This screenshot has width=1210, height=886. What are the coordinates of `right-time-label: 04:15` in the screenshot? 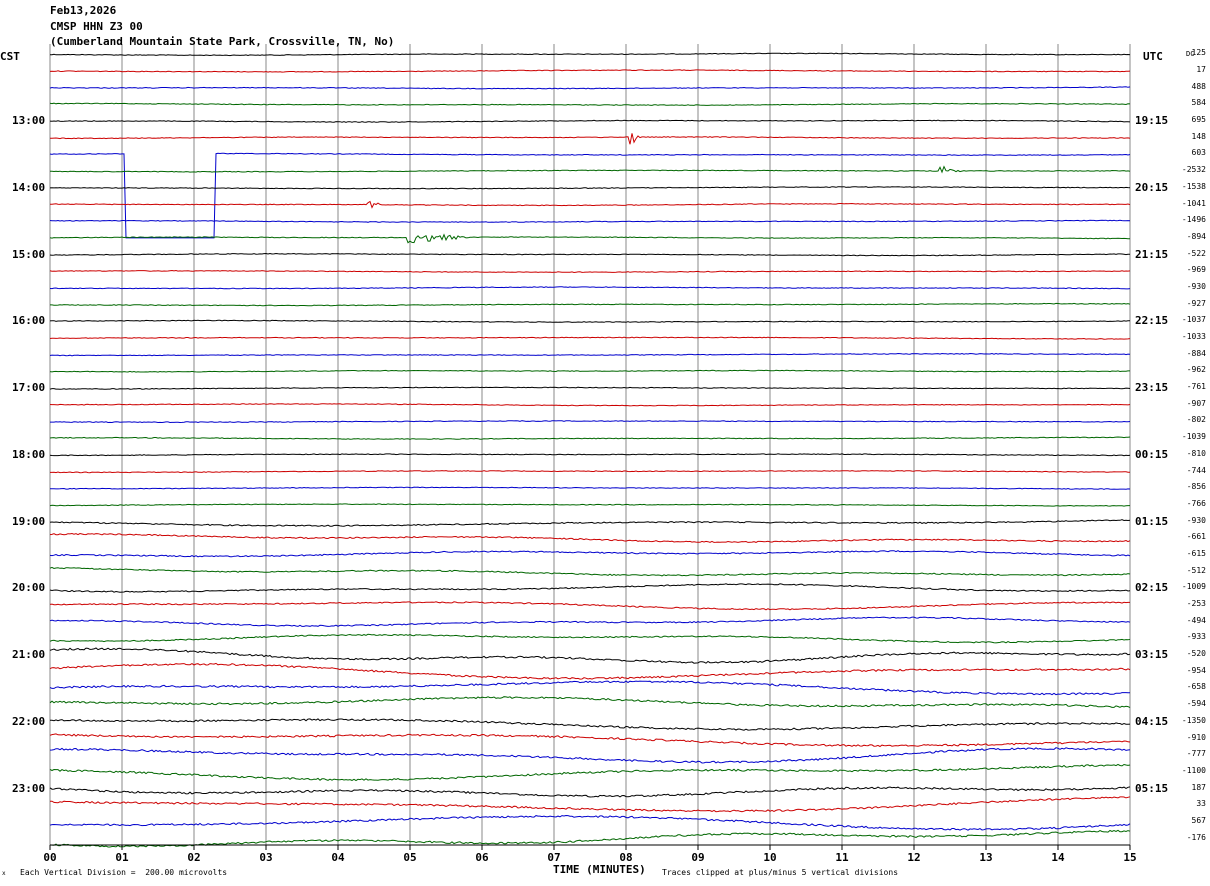 It's located at (1152, 721).